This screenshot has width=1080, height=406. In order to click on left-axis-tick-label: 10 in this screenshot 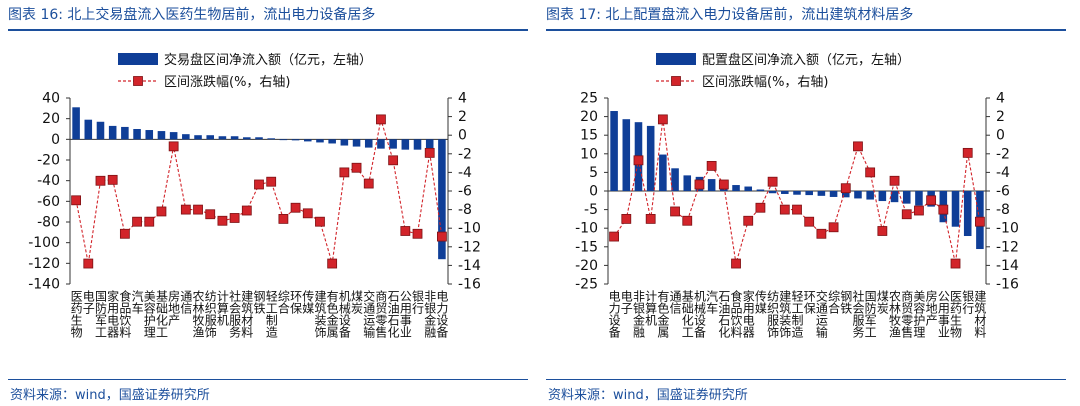, I will do `click(589, 154)`.